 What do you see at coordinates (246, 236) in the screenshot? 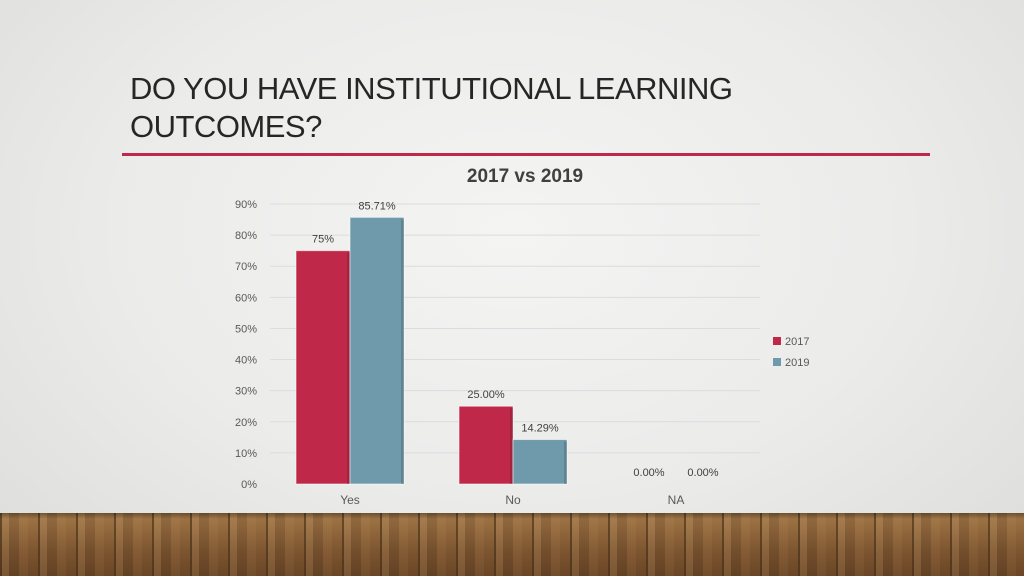
I see `y-tick-label: 80%` at bounding box center [246, 236].